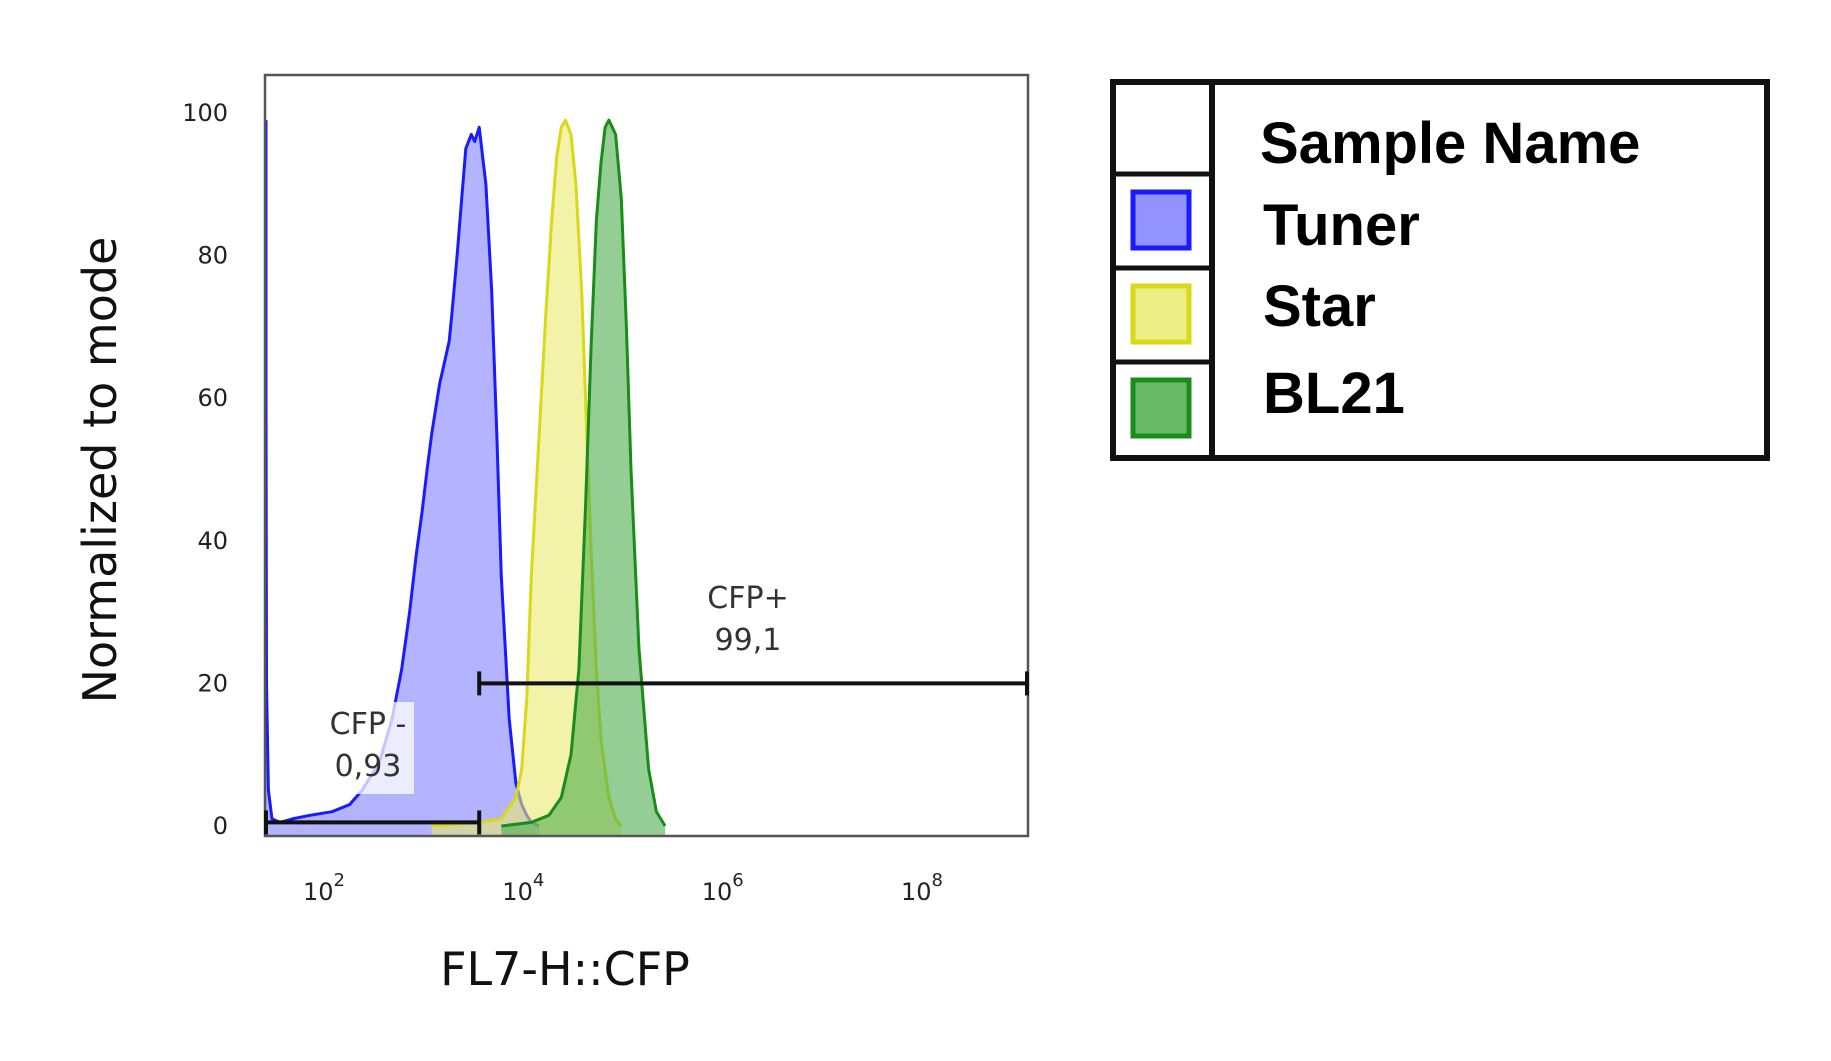 This screenshot has width=1831, height=1061. I want to click on gate-layer: CFP - 0,93 CFP+ 99,1, so click(646, 708).